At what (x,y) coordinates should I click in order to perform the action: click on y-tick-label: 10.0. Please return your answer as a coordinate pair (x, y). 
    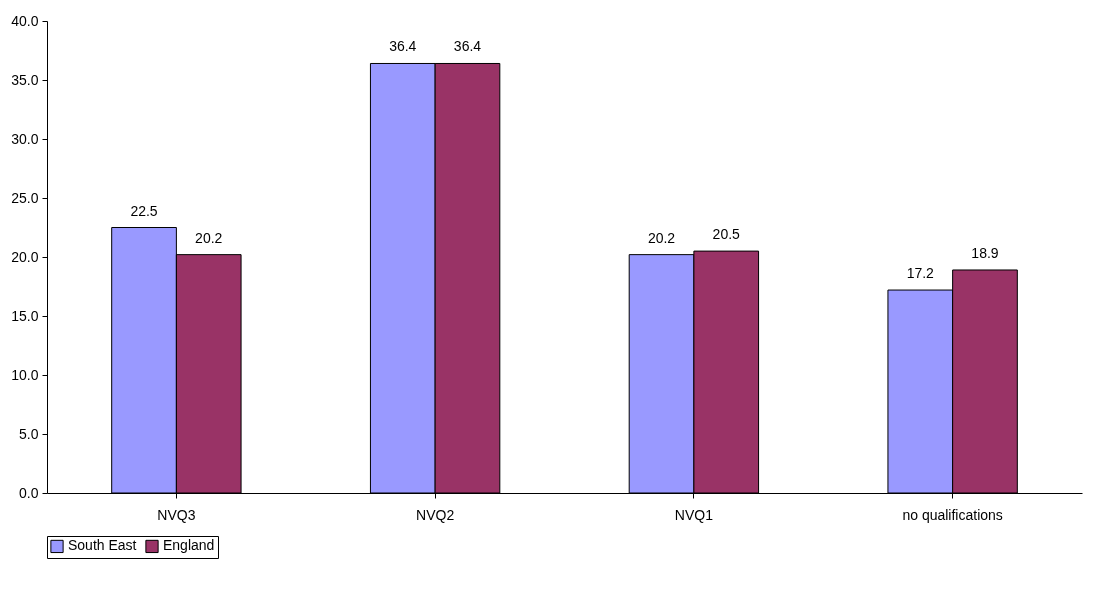
    Looking at the image, I should click on (25, 374).